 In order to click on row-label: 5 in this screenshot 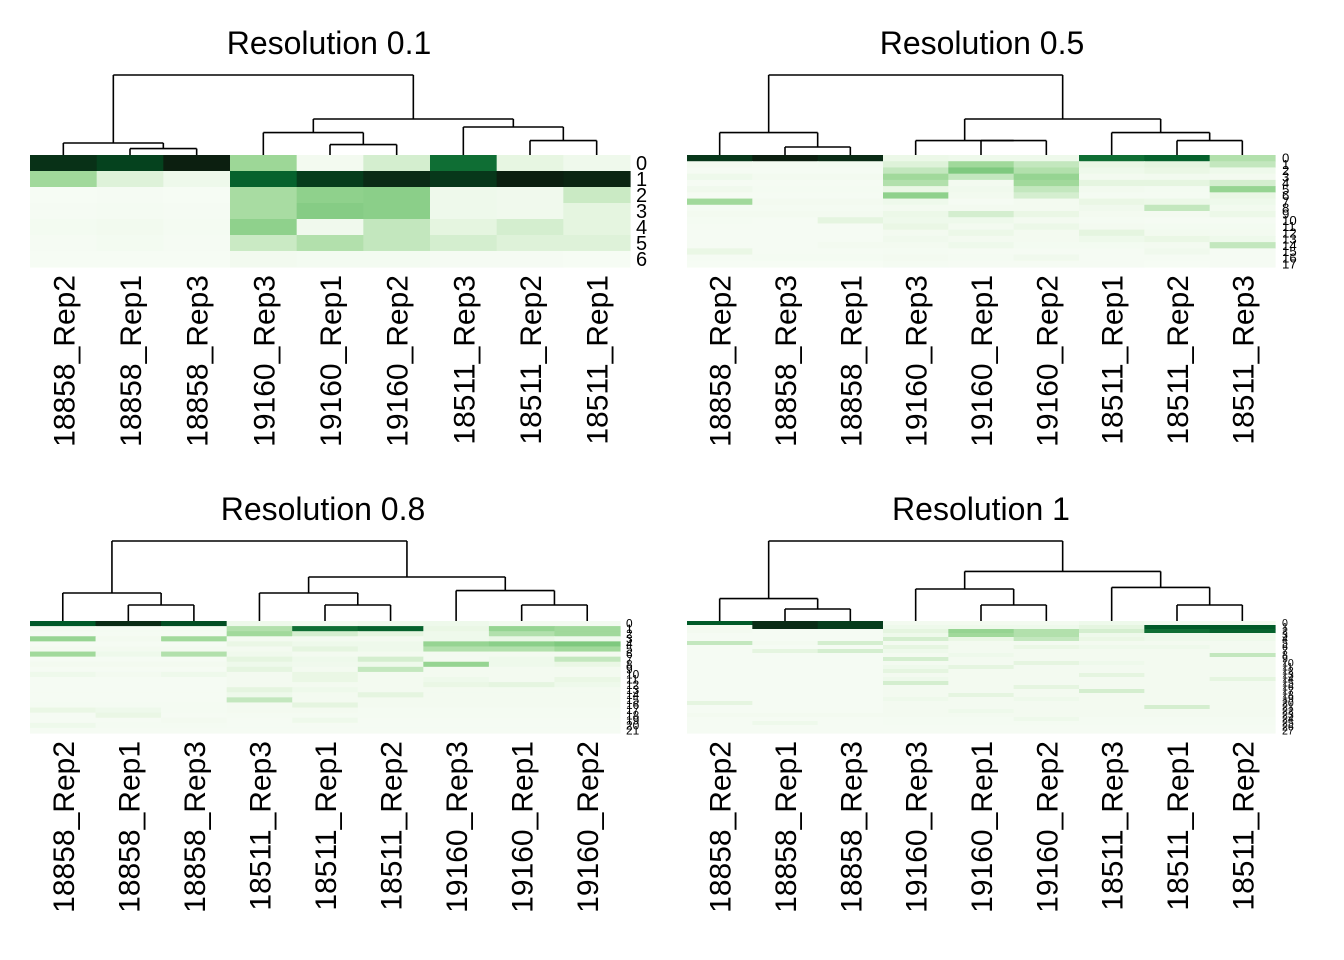, I will do `click(1285, 644)`.